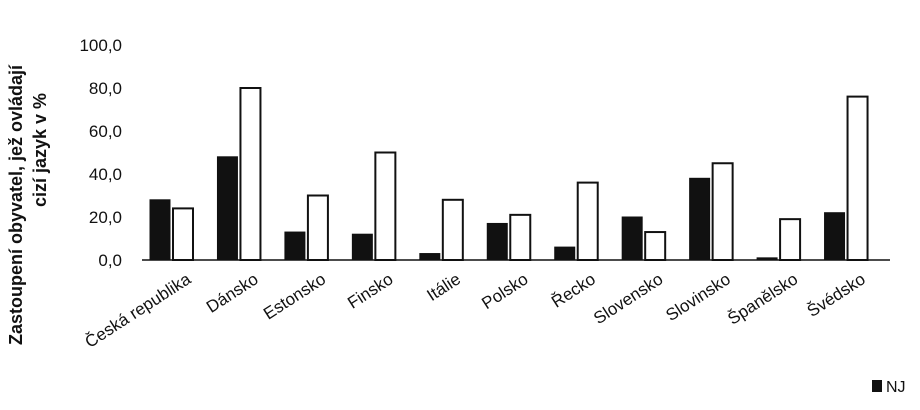  I want to click on y-tick-label: 60,0, so click(105, 131).